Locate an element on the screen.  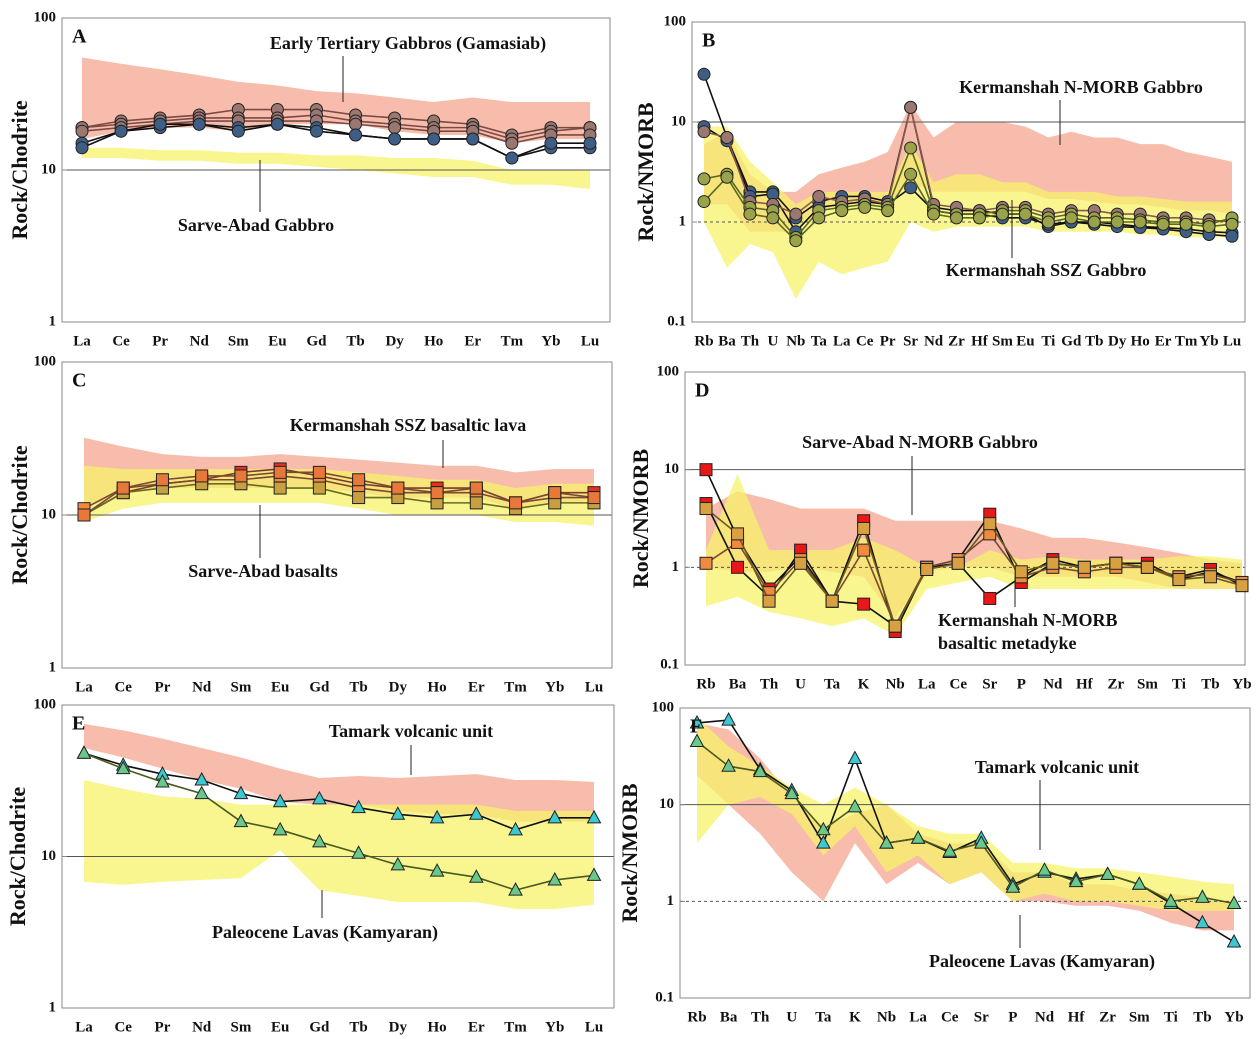
panel-label: D is located at coordinates (702, 391).